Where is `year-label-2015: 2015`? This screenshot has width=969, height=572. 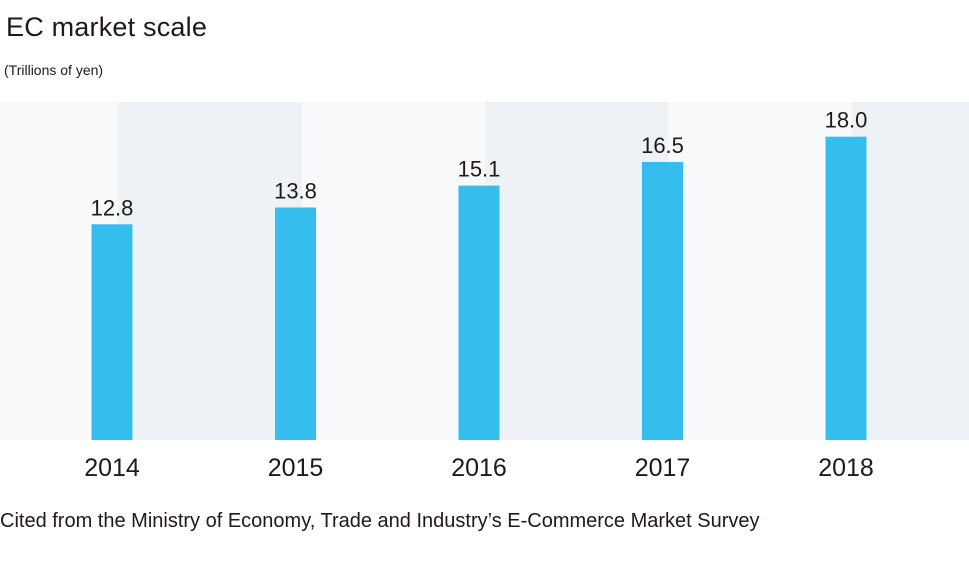 year-label-2015: 2015 is located at coordinates (296, 468).